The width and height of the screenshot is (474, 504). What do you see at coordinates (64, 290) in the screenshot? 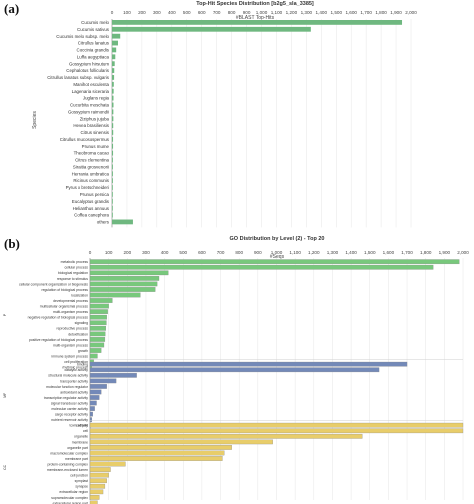
I see `chart-b-category-label: regulation of biological process` at bounding box center [64, 290].